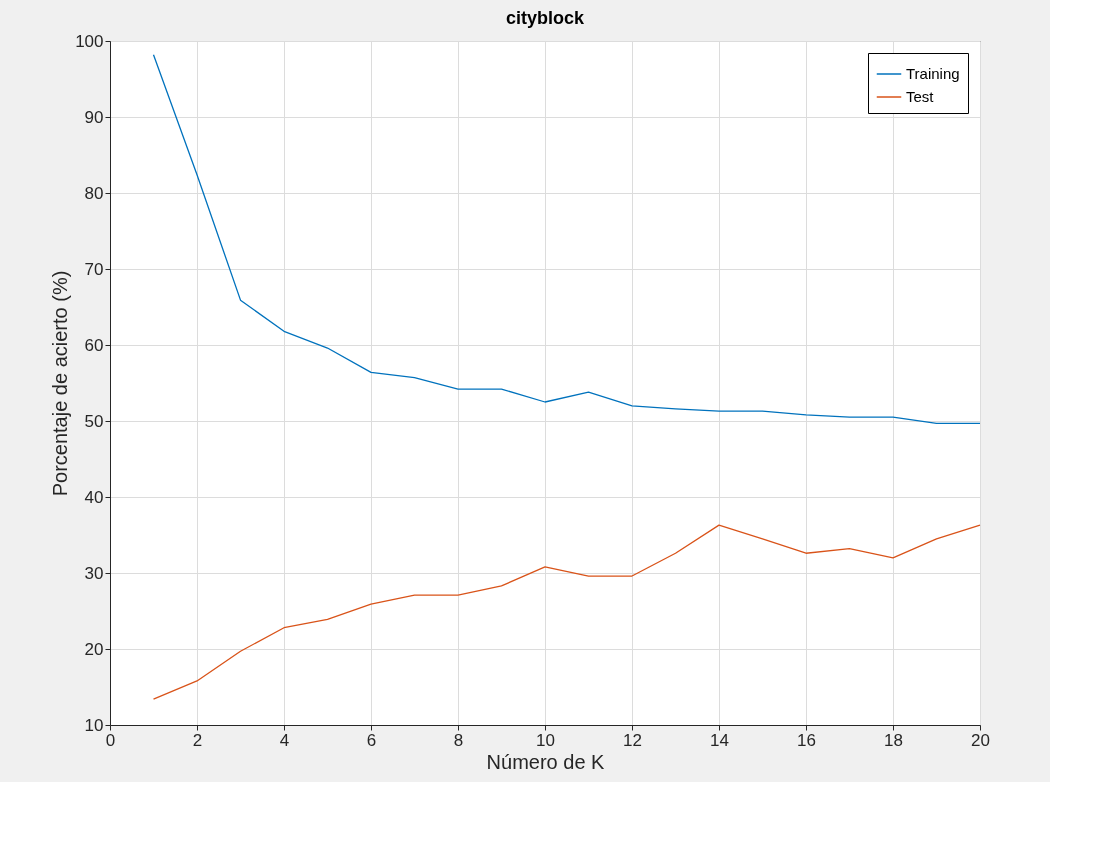 This screenshot has width=1103, height=845. What do you see at coordinates (94, 193) in the screenshot?
I see `y-tick-label: 80` at bounding box center [94, 193].